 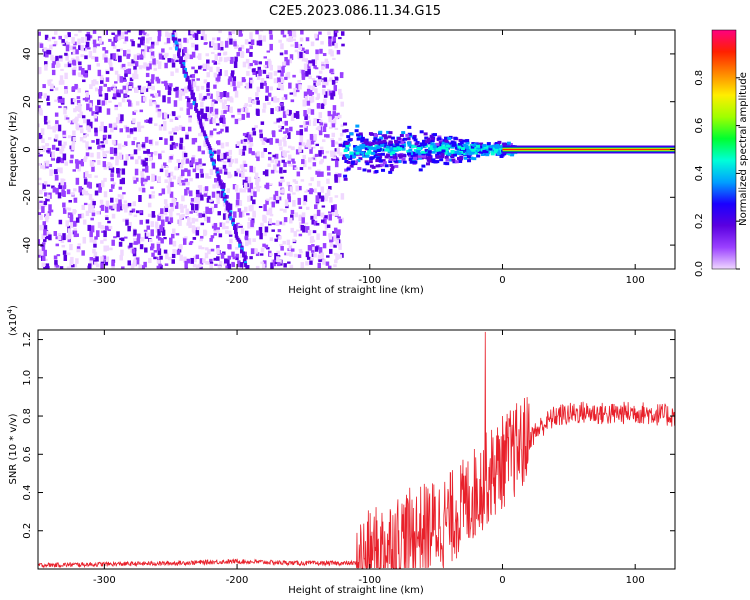 I want to click on y-tick-label: 0.4, so click(x=27, y=493).